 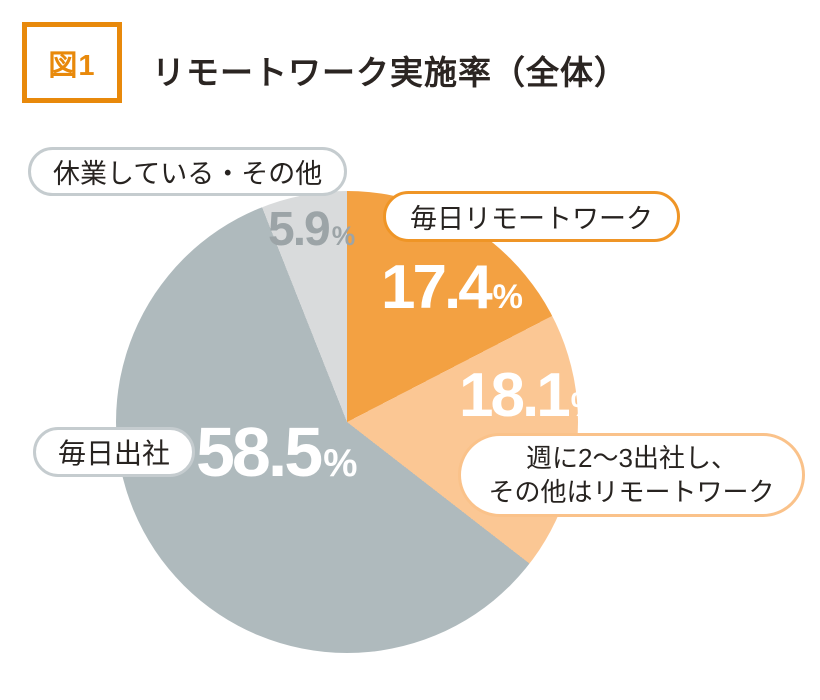 I want to click on value-daily-remote: 17.4%, so click(x=452, y=287).